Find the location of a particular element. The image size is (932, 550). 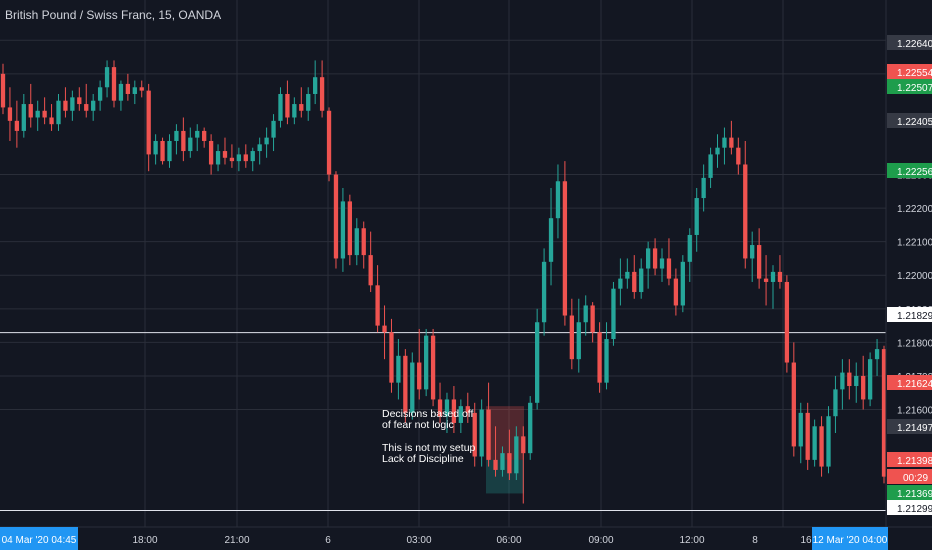

time-start-label: 04 Mar '20 04:45 is located at coordinates (39, 540).